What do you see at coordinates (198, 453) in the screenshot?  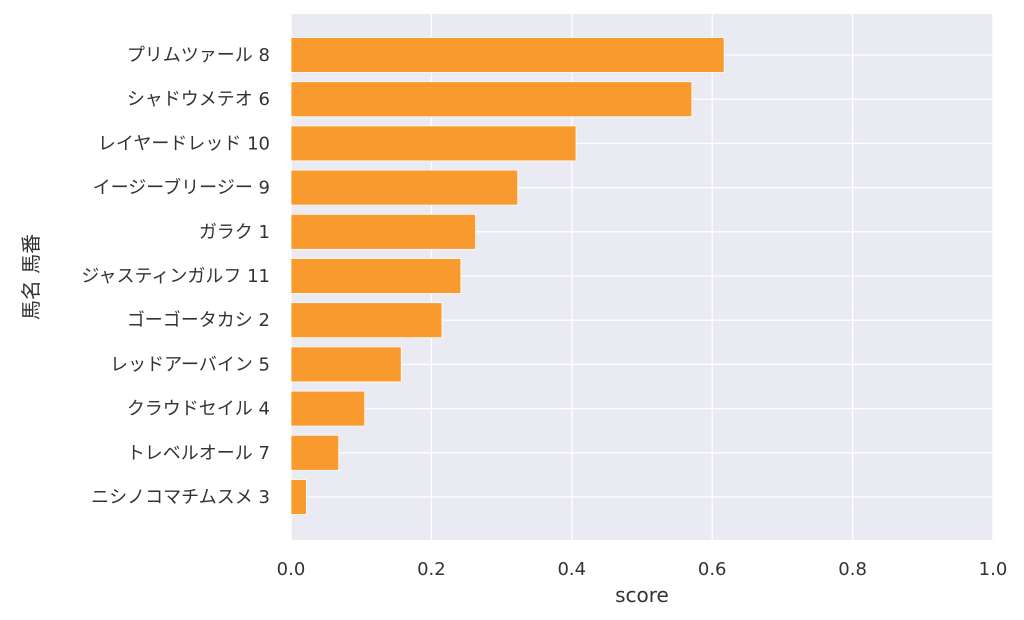 I see `y-tick-label: トレベルオール 7` at bounding box center [198, 453].